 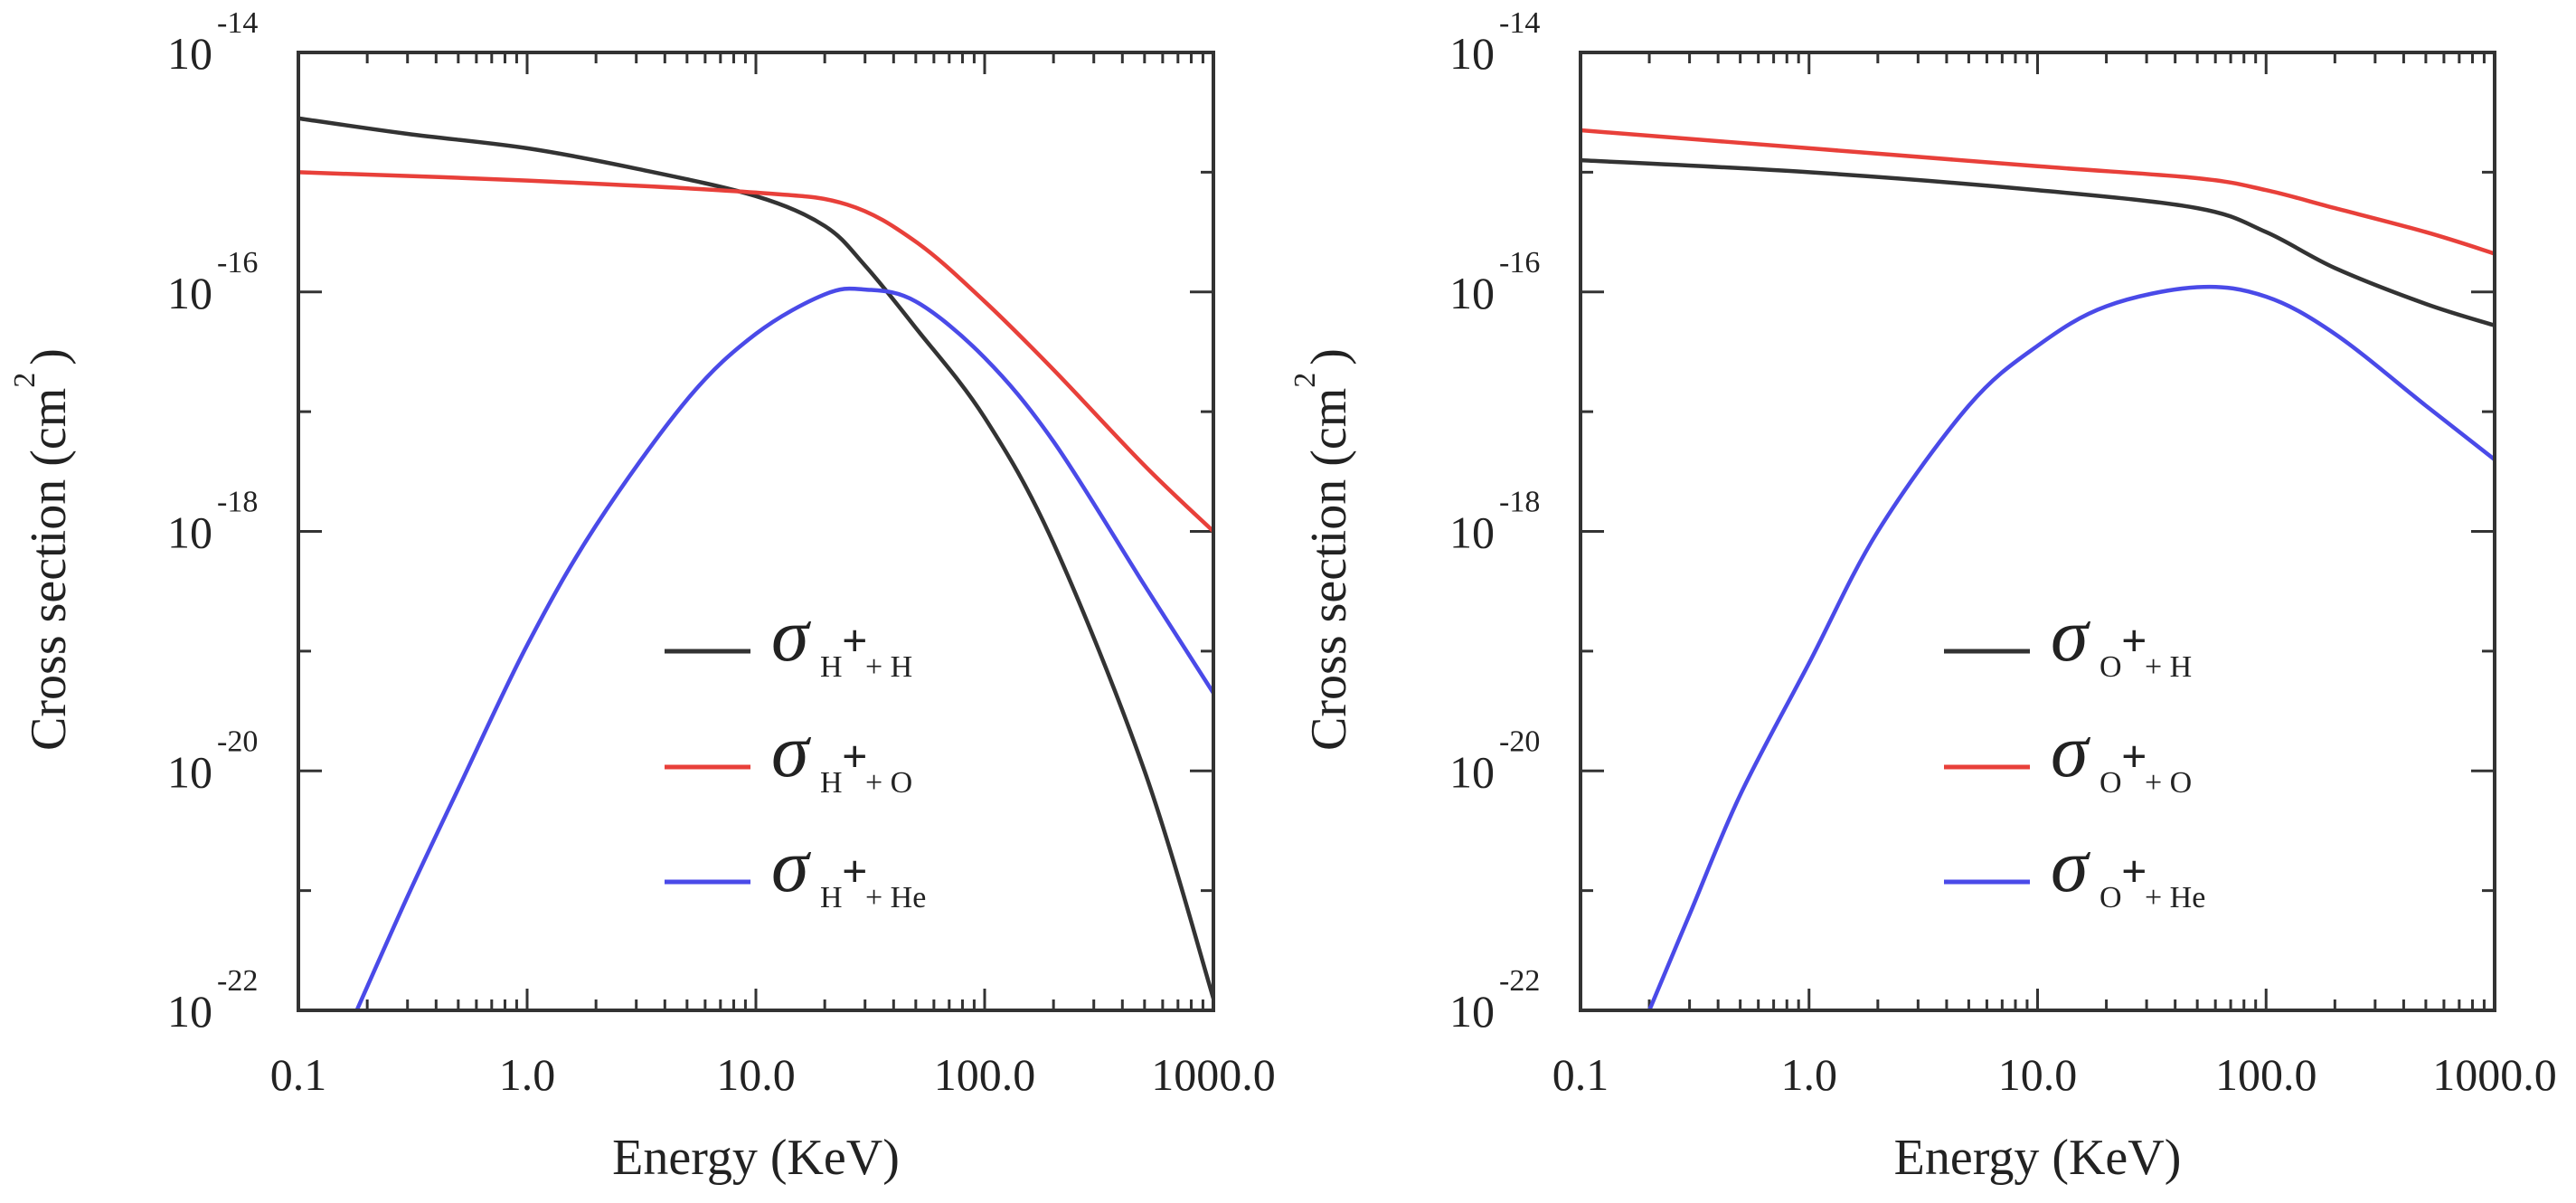 I want to click on legend-sub-ion-1: H, so click(x=831, y=783).